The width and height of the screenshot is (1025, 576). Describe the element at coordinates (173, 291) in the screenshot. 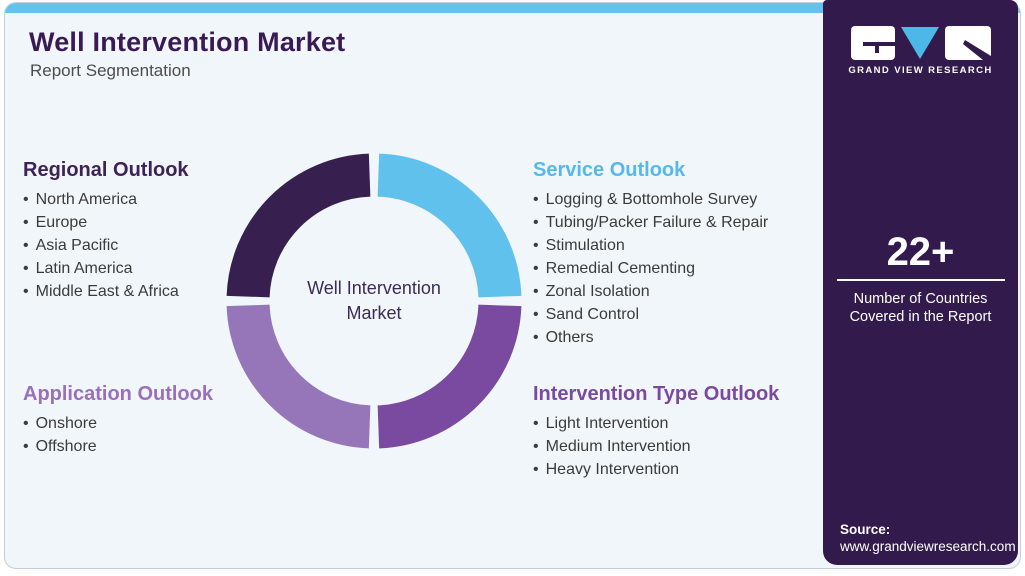

I see `list-item: Middle East & Africa` at that location.